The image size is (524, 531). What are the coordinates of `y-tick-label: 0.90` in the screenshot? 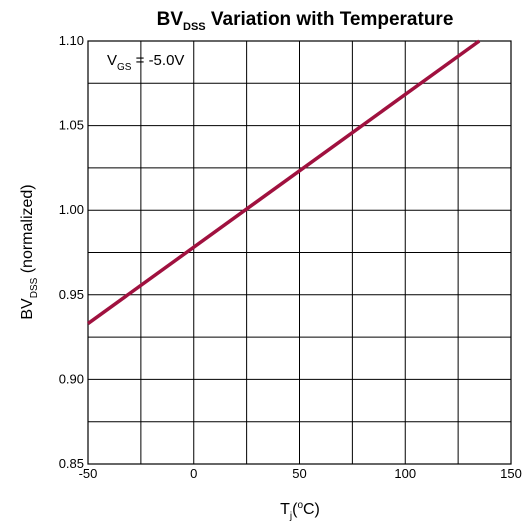 It's located at (71, 378).